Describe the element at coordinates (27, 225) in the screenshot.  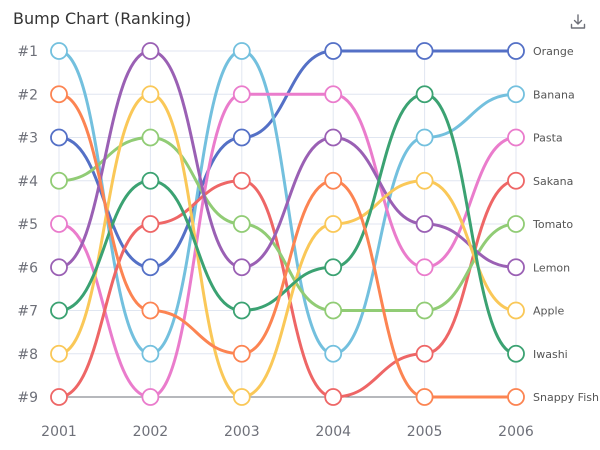
I see `y-tick-label: #5` at that location.